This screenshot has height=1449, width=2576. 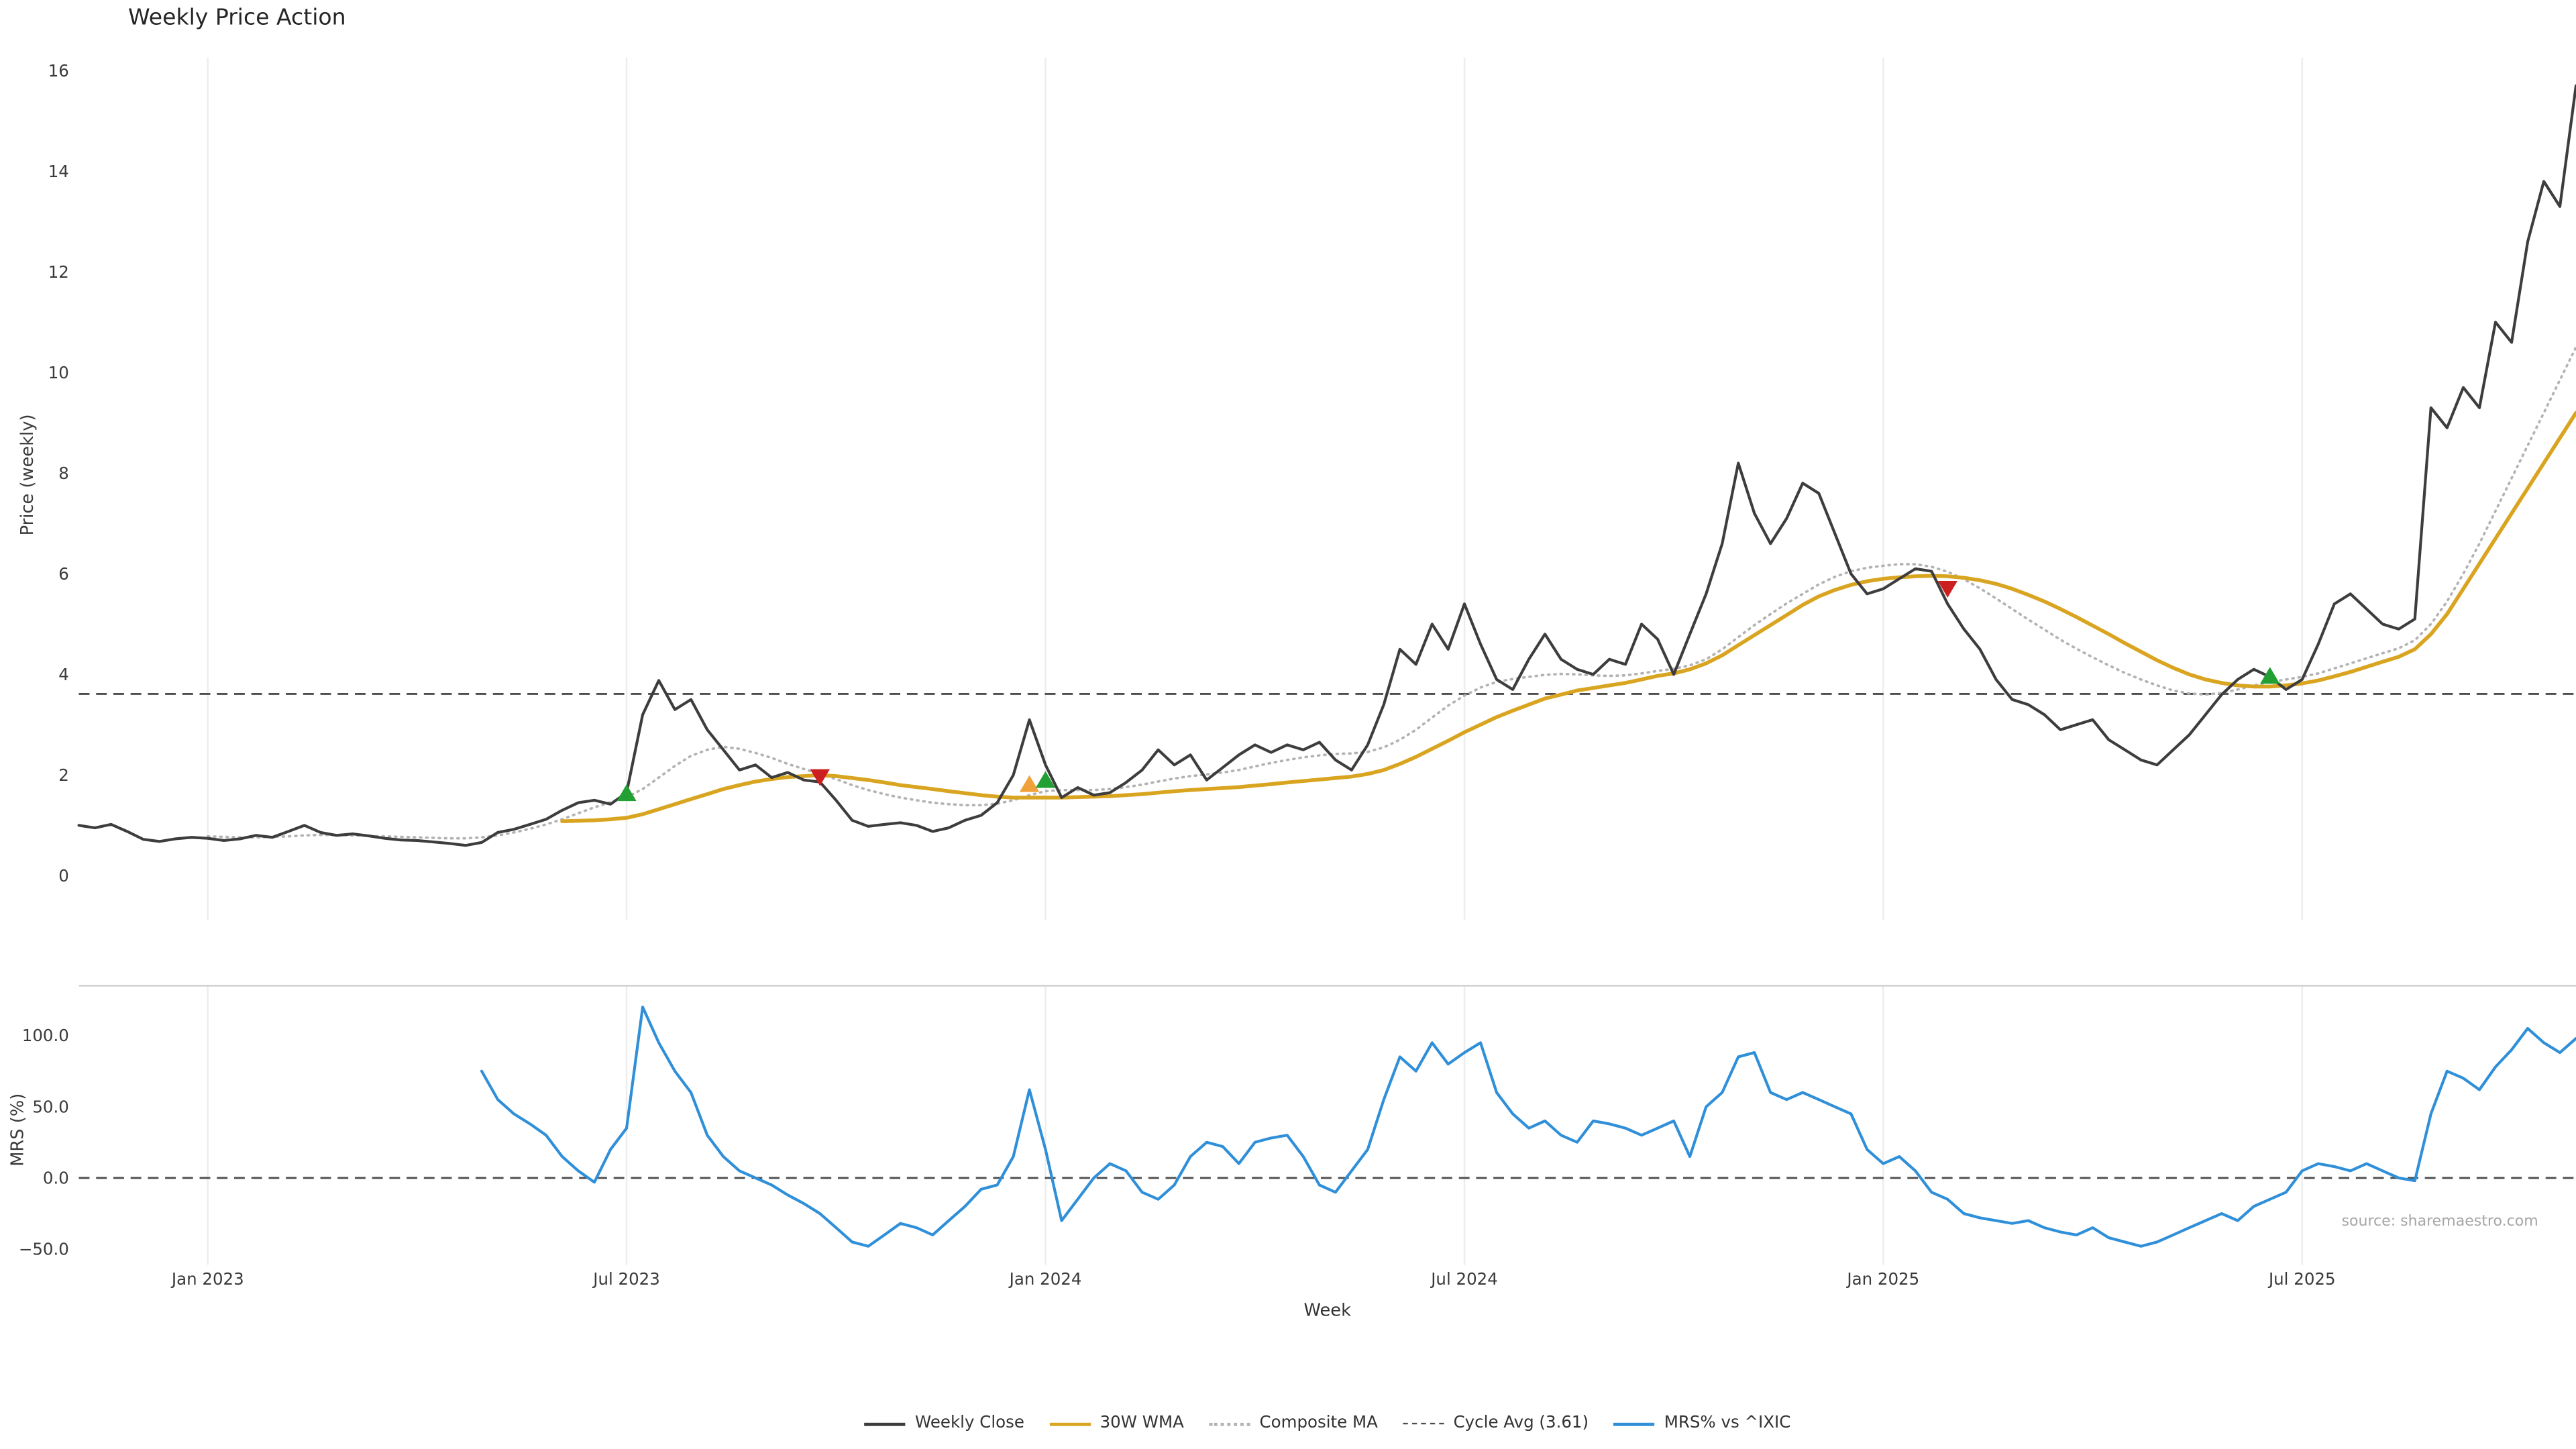 What do you see at coordinates (63, 574) in the screenshot?
I see `price-tick-label: 6` at bounding box center [63, 574].